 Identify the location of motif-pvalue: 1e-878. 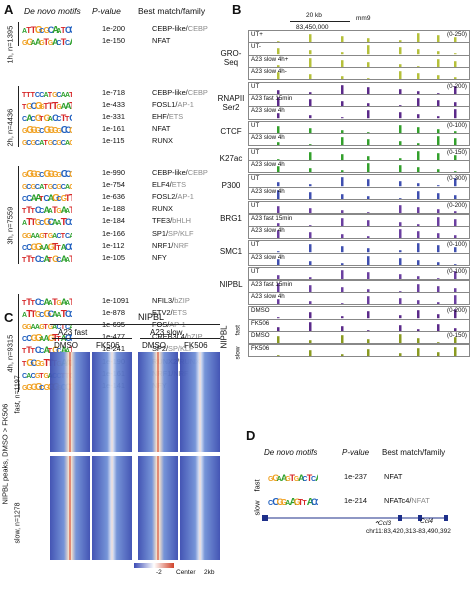
(114, 312).